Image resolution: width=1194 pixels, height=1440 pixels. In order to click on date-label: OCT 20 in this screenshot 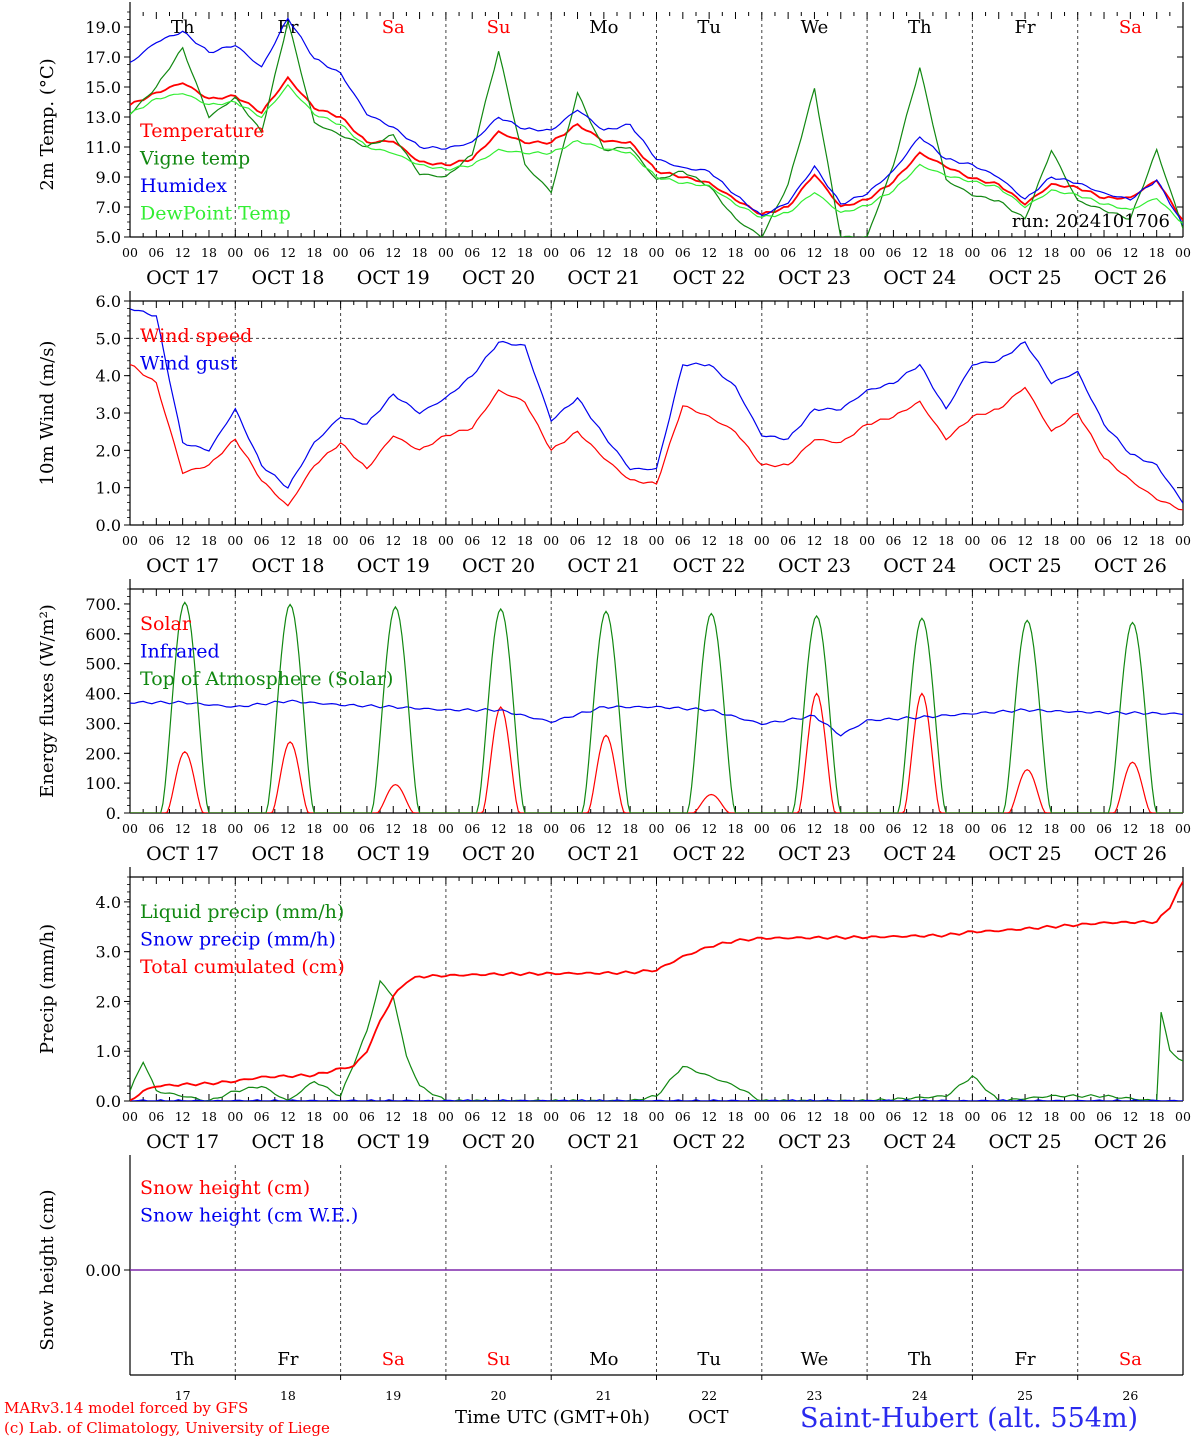, I will do `click(498, 566)`.